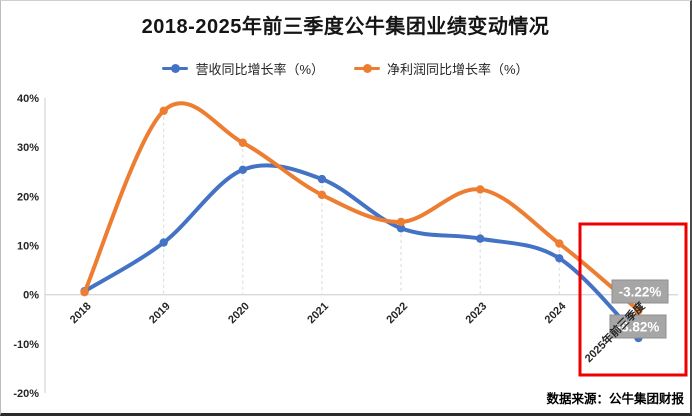 This screenshot has width=692, height=416. What do you see at coordinates (401, 228) in the screenshot?
I see `revenue-point-2022` at bounding box center [401, 228].